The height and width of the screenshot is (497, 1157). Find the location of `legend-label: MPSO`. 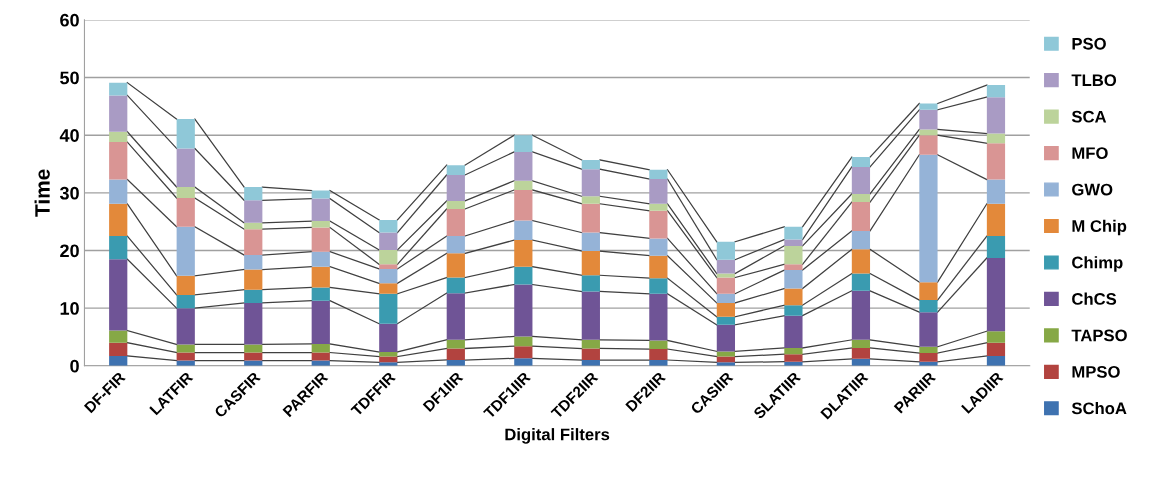

legend-label: MPSO is located at coordinates (1096, 371).